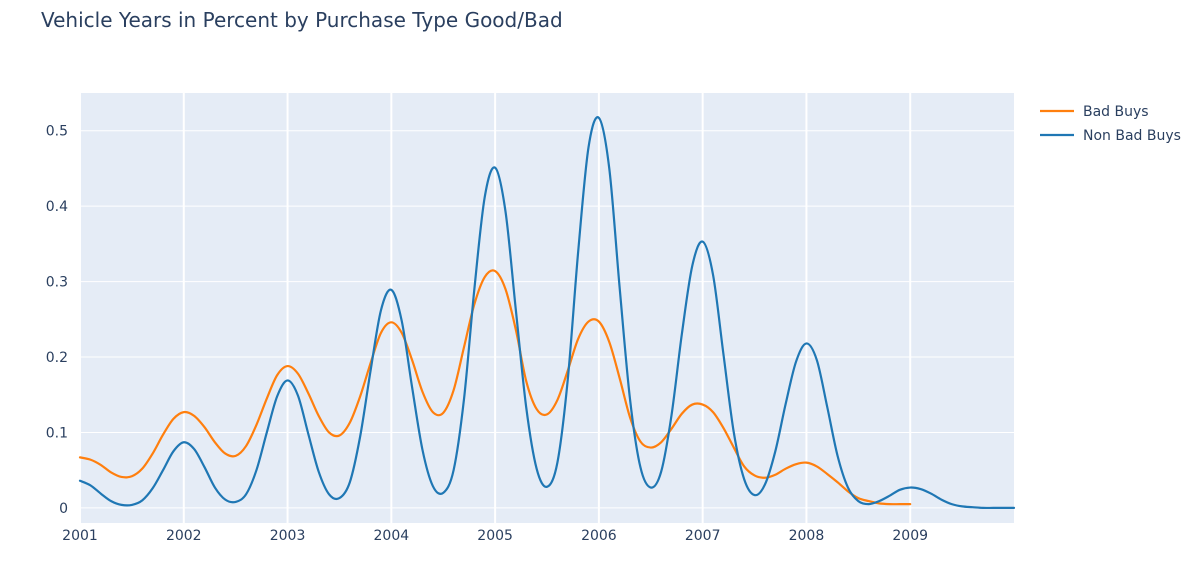 This screenshot has width=1202, height=578. I want to click on x-tick-label: 2003, so click(288, 536).